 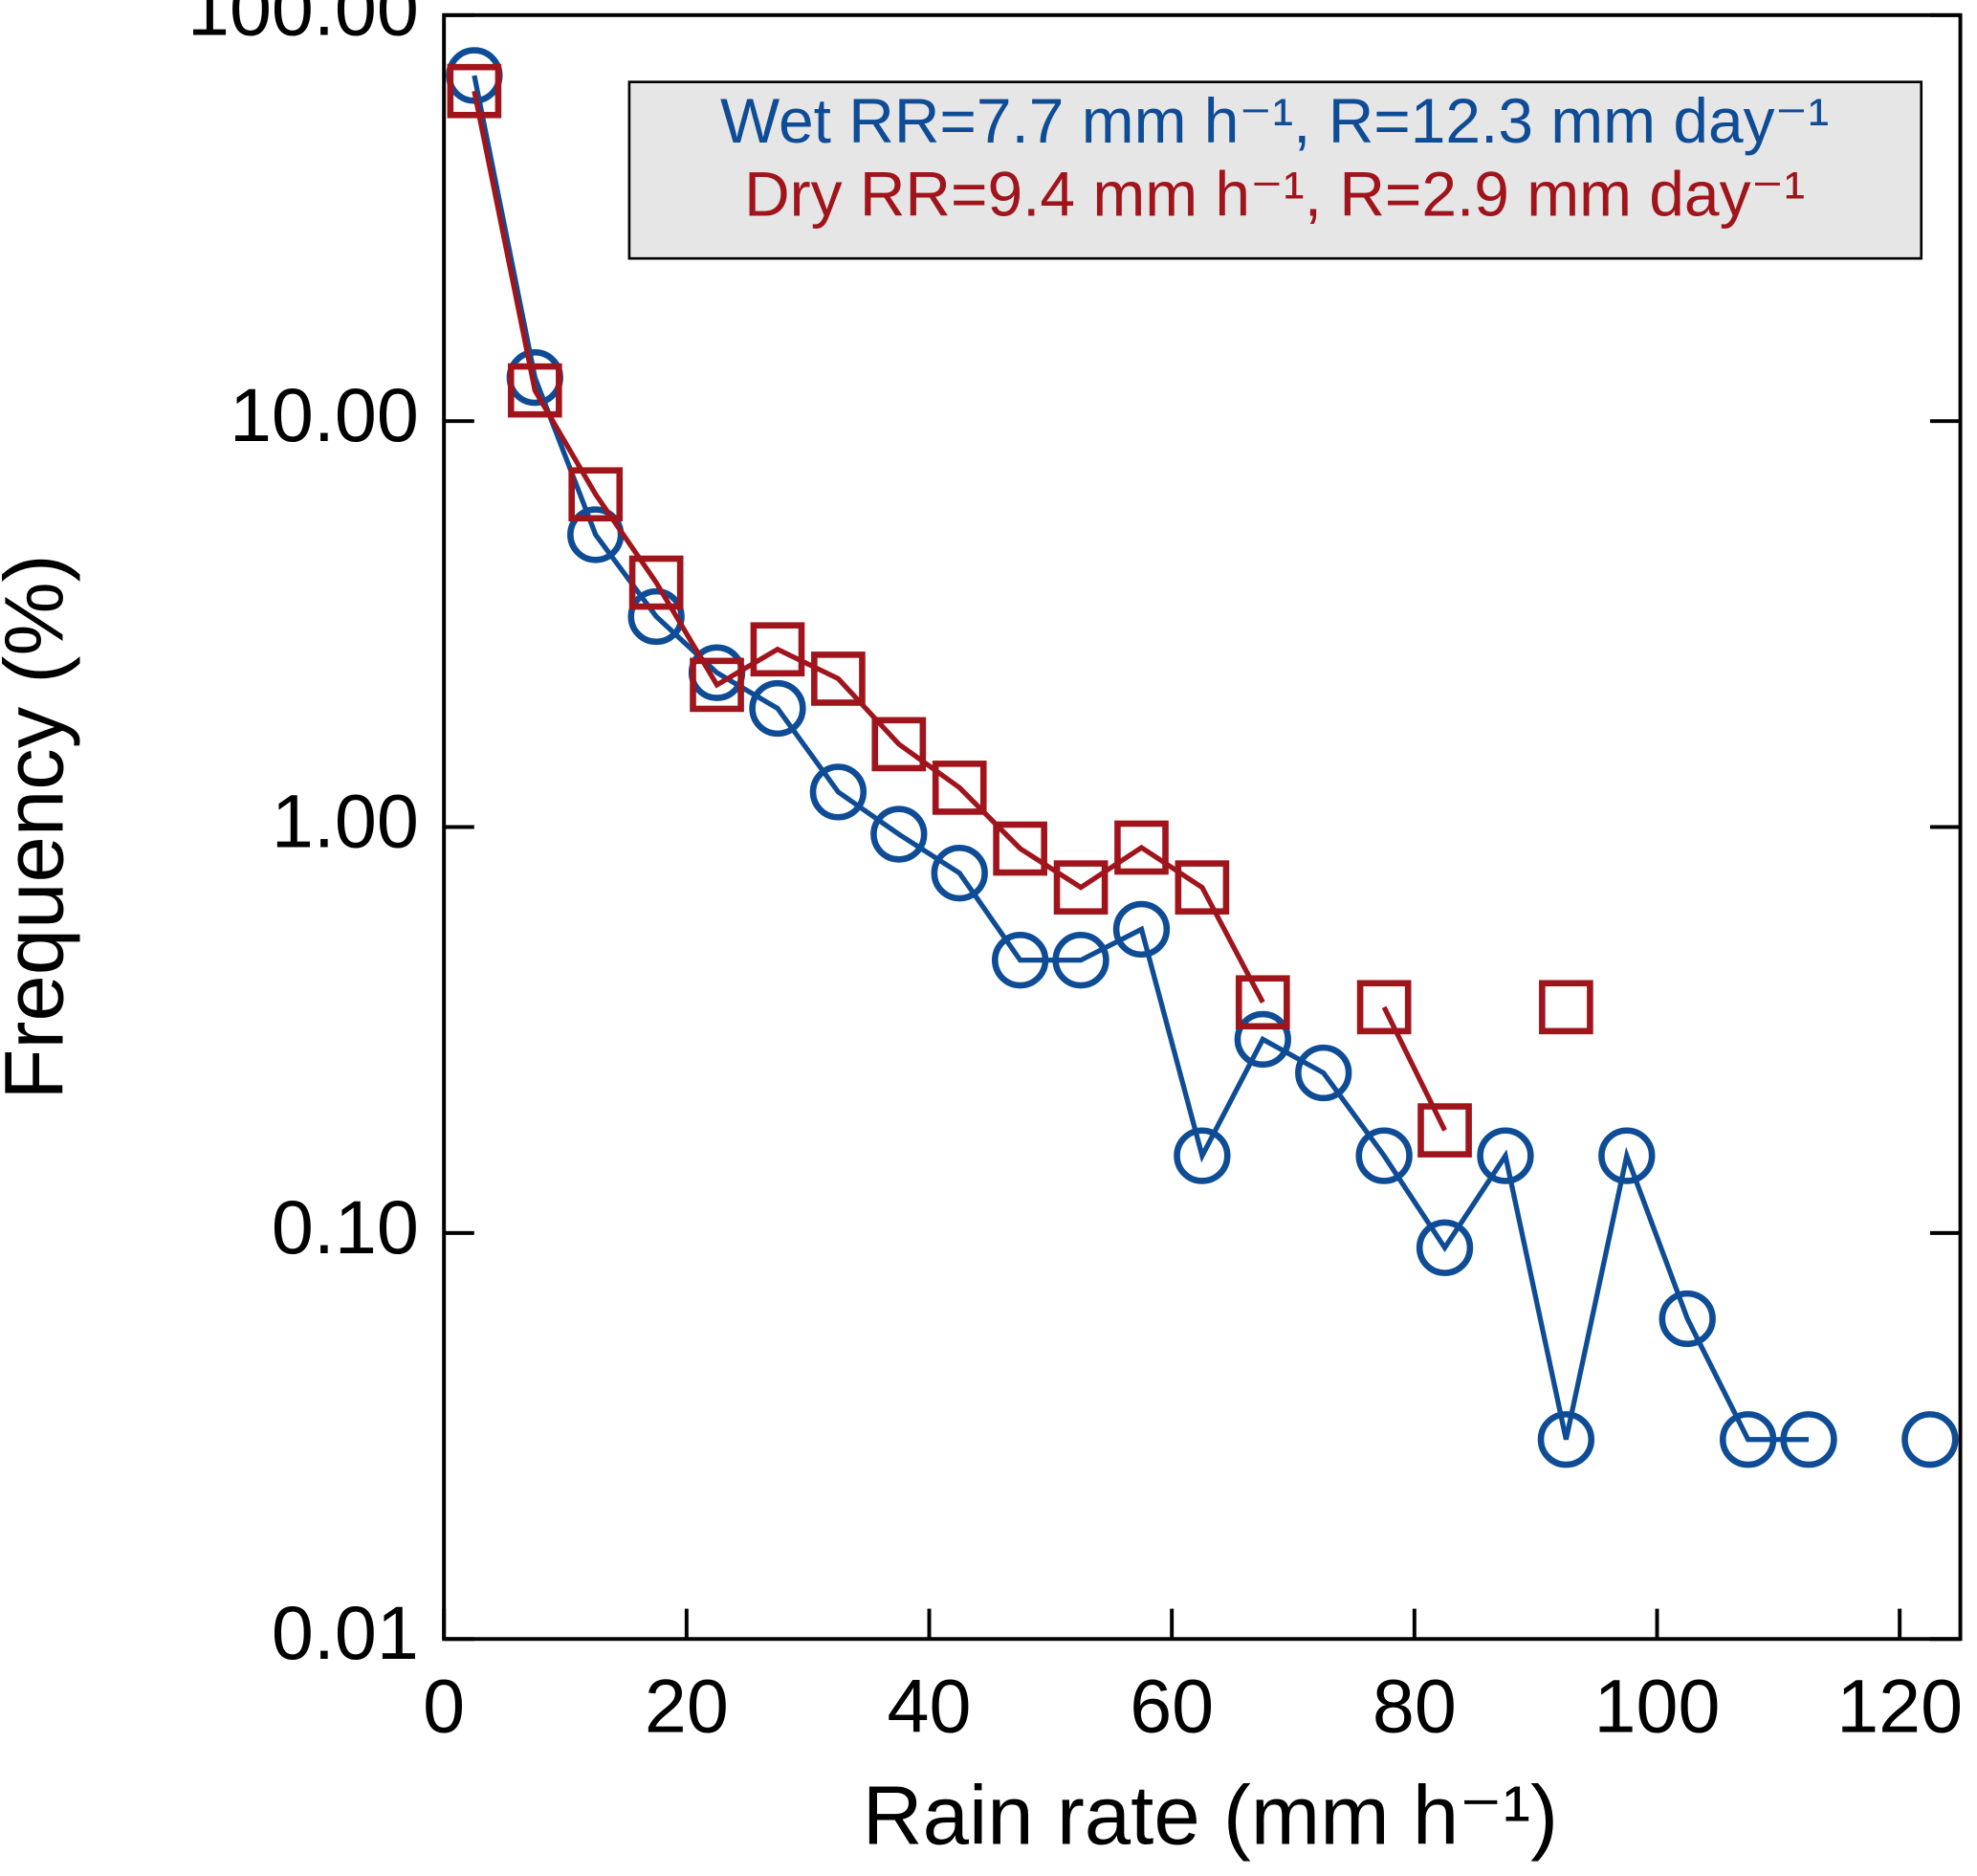 I want to click on x-tick-label: 120, so click(x=1899, y=1706).